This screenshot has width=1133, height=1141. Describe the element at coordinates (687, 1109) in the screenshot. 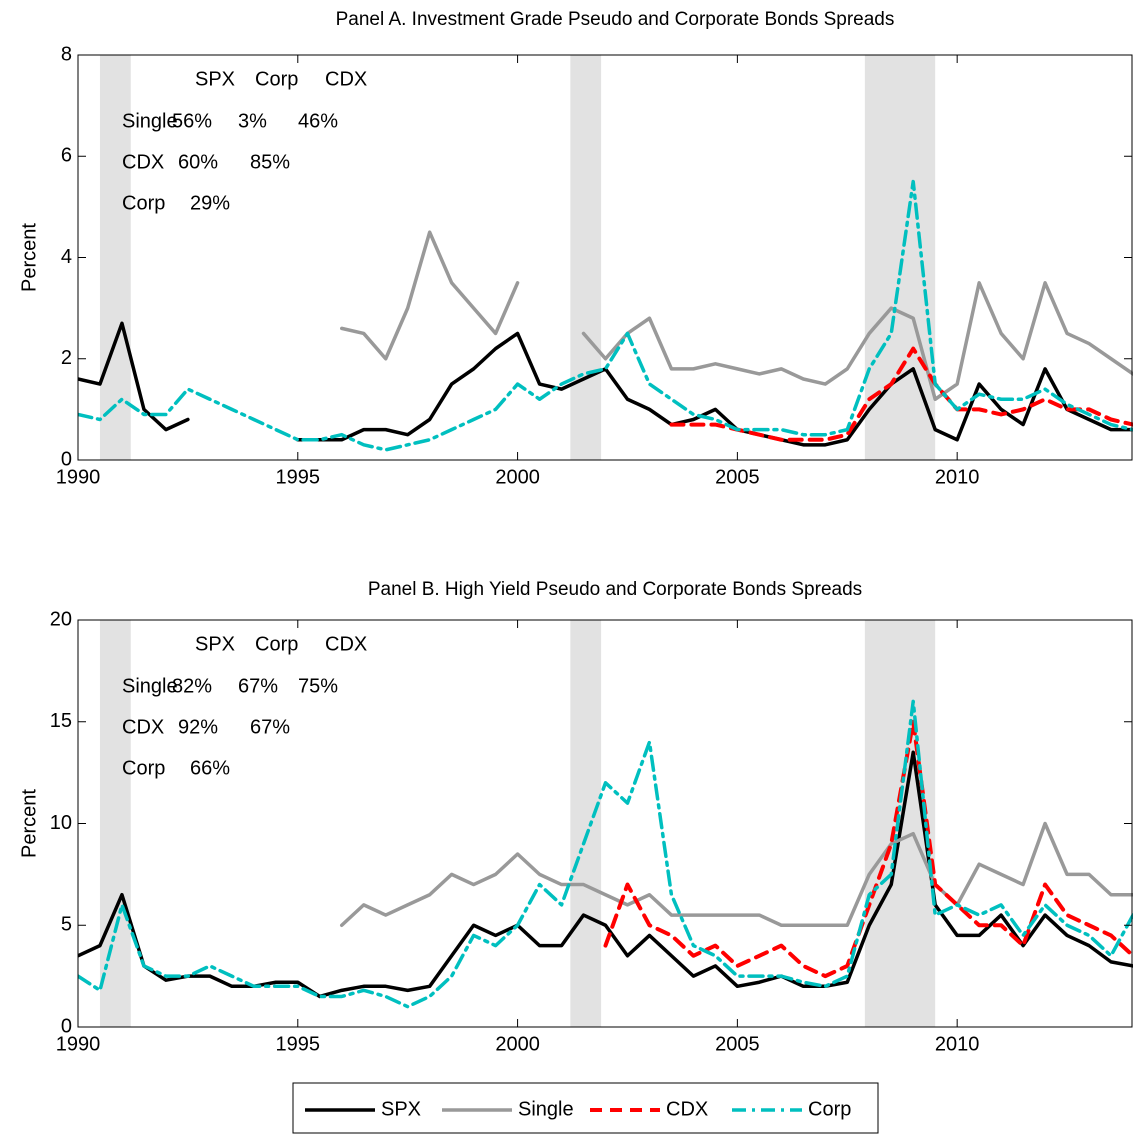

I see `legend-label: CDX` at that location.